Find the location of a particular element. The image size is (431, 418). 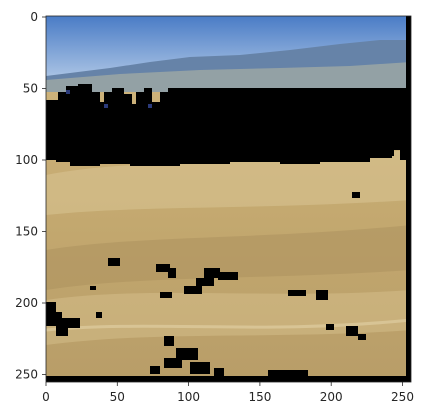

grass-streak is located at coordinates (228, 325).